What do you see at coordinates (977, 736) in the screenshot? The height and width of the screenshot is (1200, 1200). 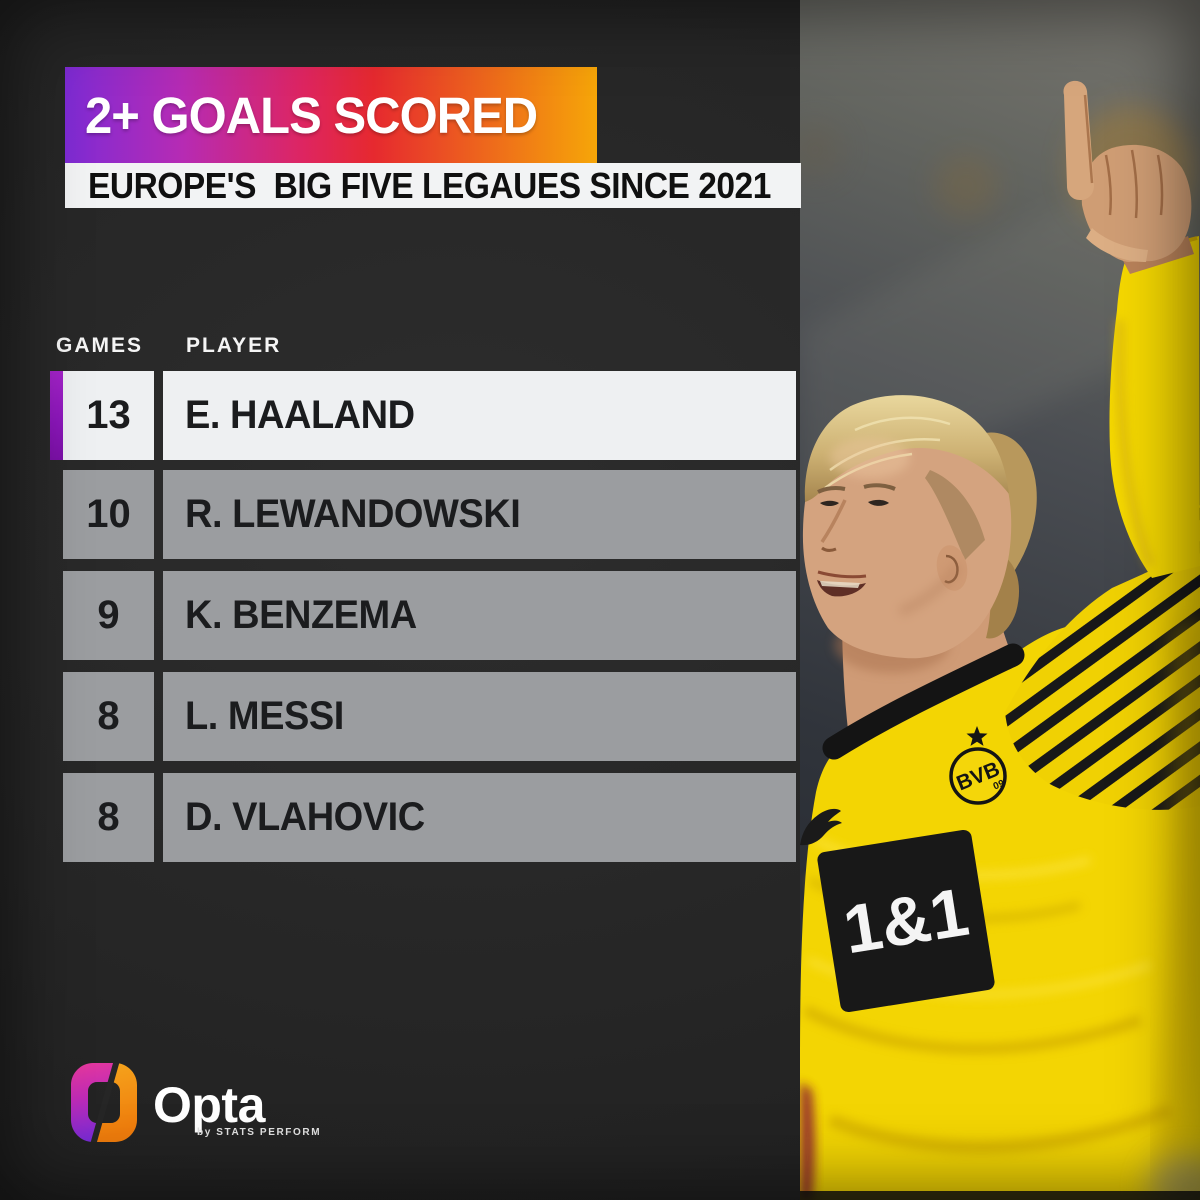 I see `bvb-star` at bounding box center [977, 736].